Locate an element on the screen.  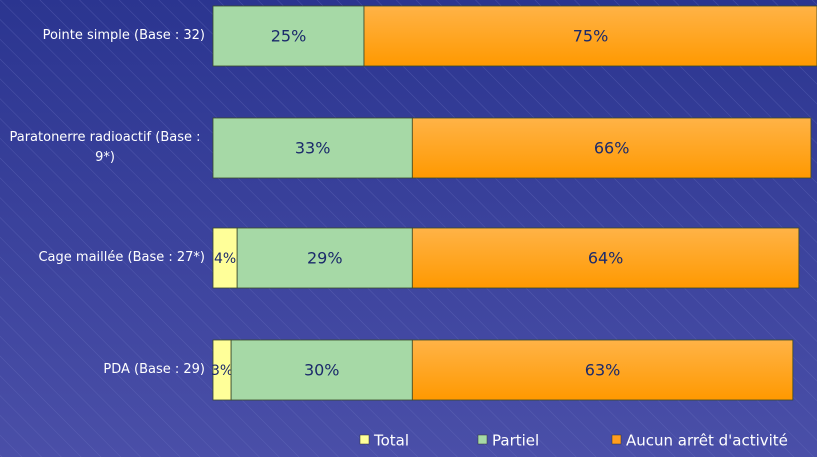
category-label-box: PDA (Base : 29) is located at coordinates (105, 370).